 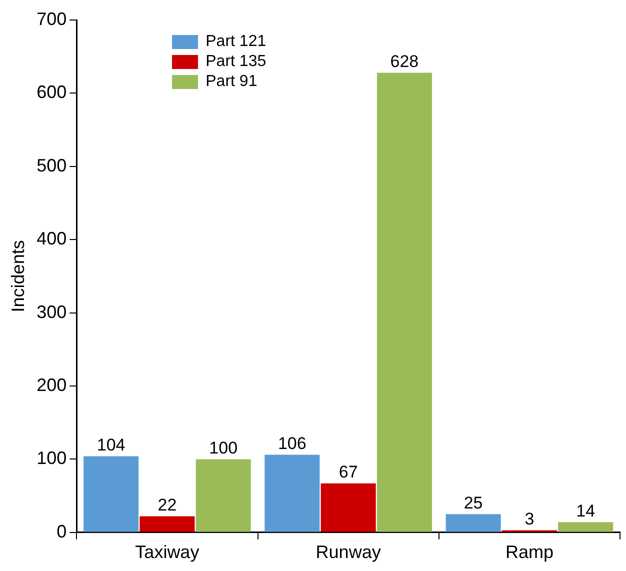 I want to click on y-tick-label: 600, so click(x=51, y=92).